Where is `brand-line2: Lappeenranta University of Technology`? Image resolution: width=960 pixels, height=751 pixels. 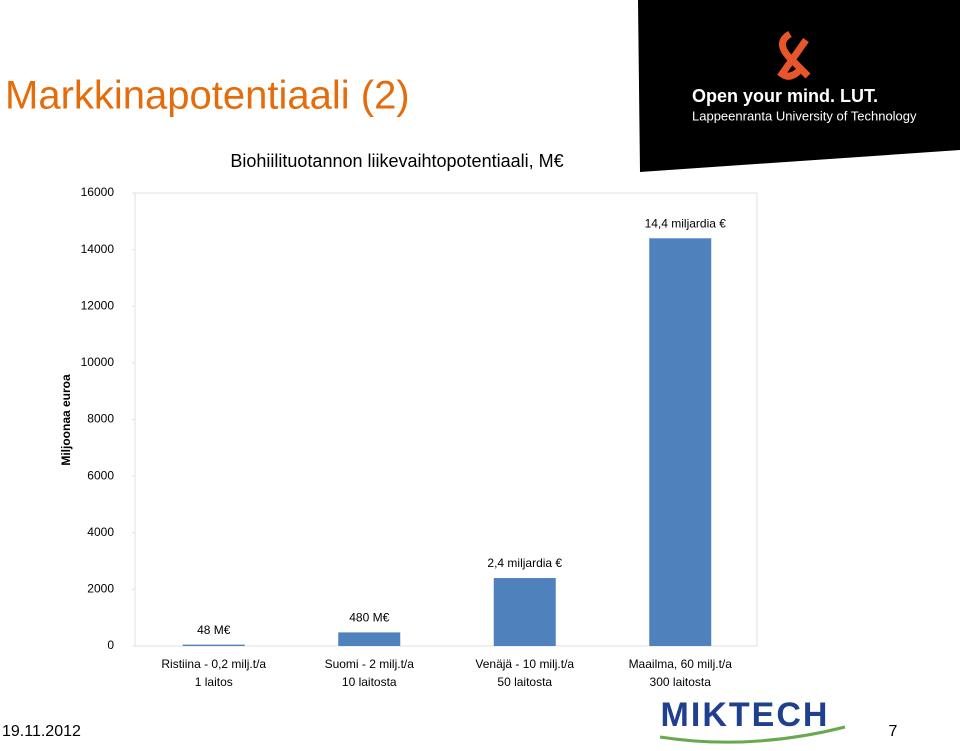 brand-line2: Lappeenranta University of Technology is located at coordinates (804, 115).